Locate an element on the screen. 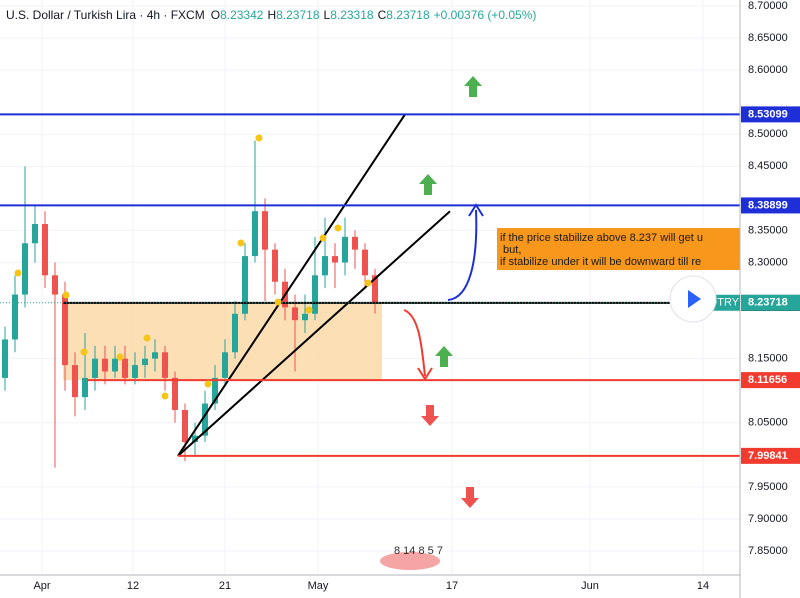  last-price-label-bg is located at coordinates (770, 302).